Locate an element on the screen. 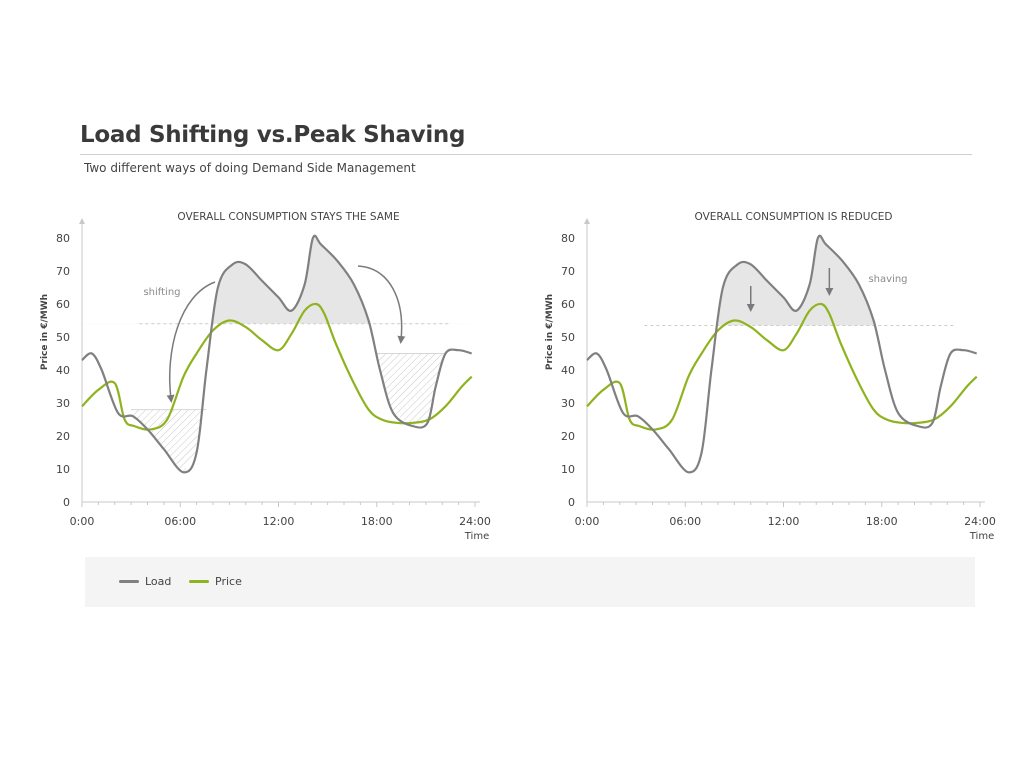 The height and width of the screenshot is (768, 1024). annotation-label: shifting is located at coordinates (161, 292).